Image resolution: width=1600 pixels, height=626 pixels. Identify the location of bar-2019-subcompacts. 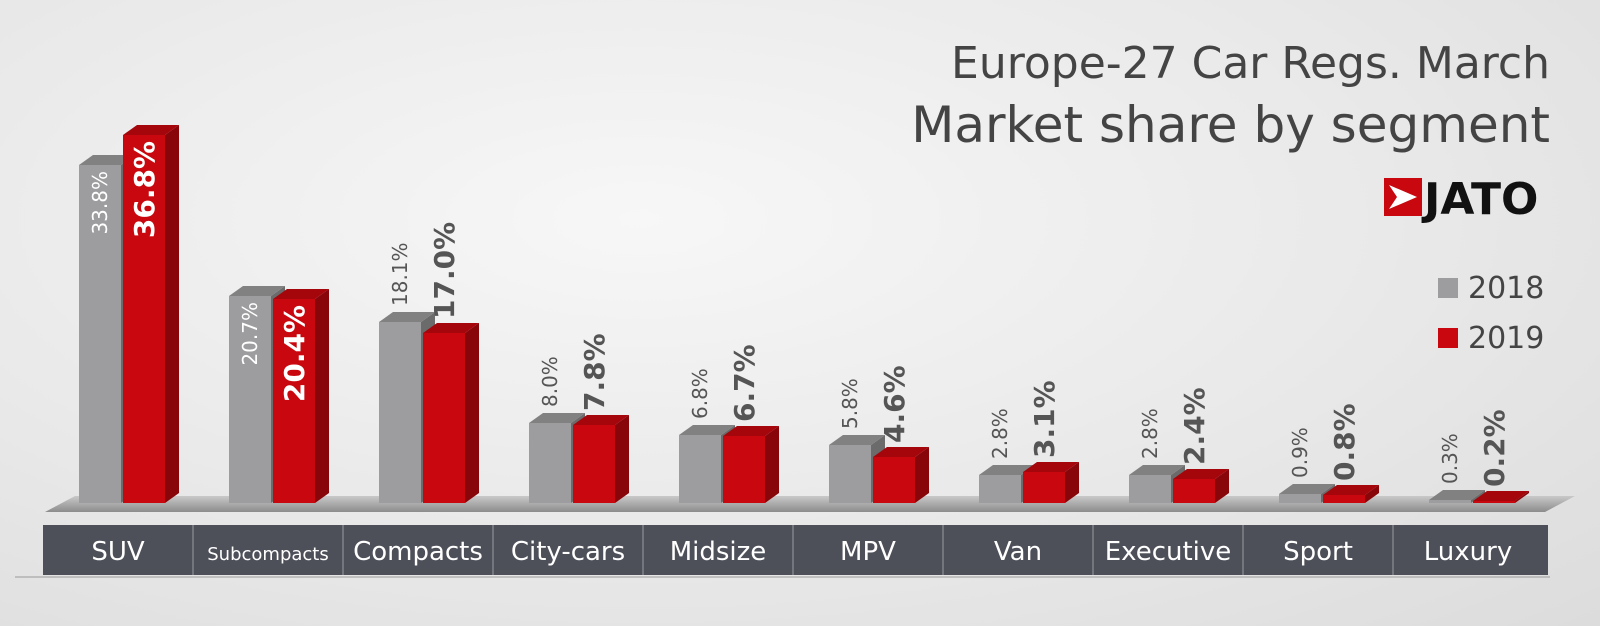
(301, 396).